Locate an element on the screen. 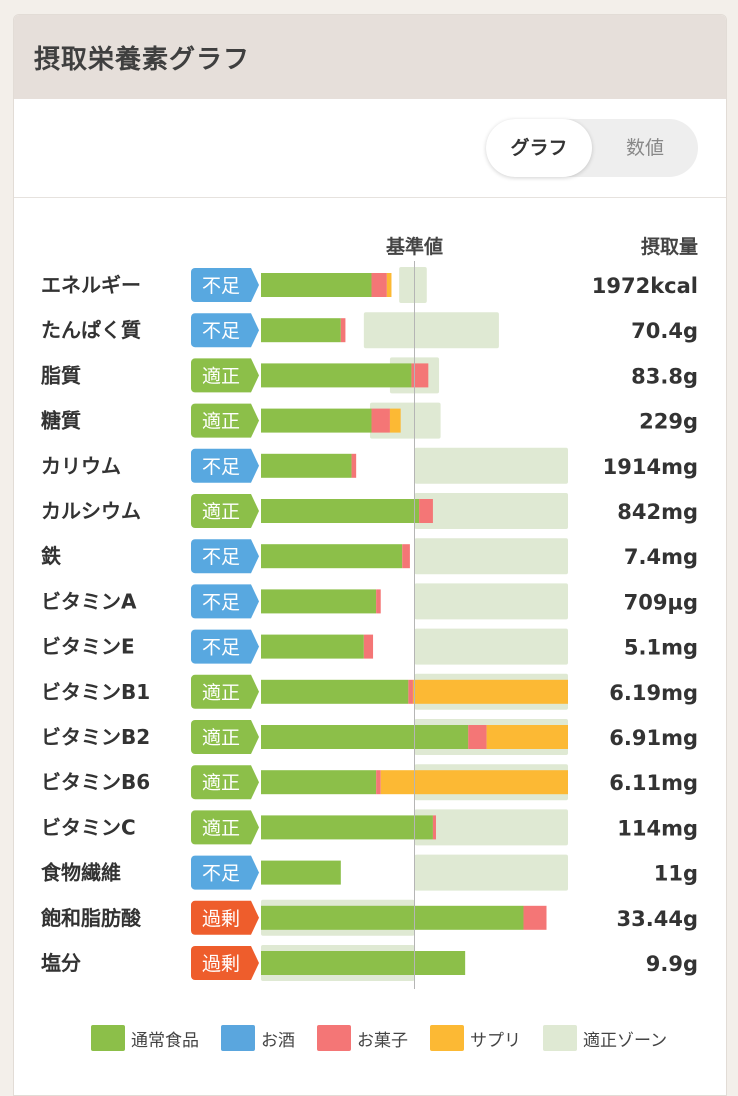 Image resolution: width=738 pixels, height=1096 pixels. chart-legend: 通常食品 お酒 お菓子 サプリ 適正ゾーン is located at coordinates (379, 1038).